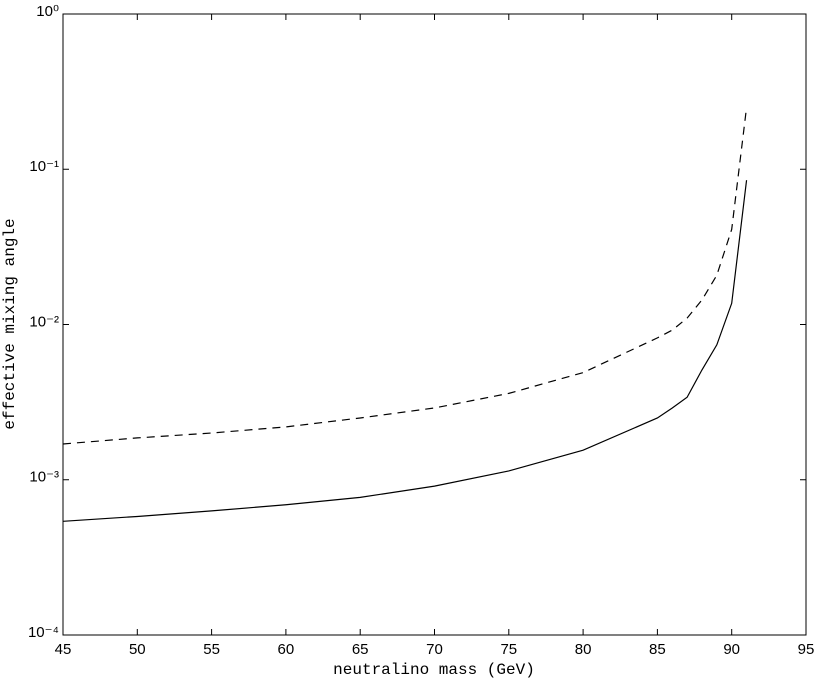 The width and height of the screenshot is (817, 681). What do you see at coordinates (583, 649) in the screenshot?
I see `x-tick-label: 80` at bounding box center [583, 649].